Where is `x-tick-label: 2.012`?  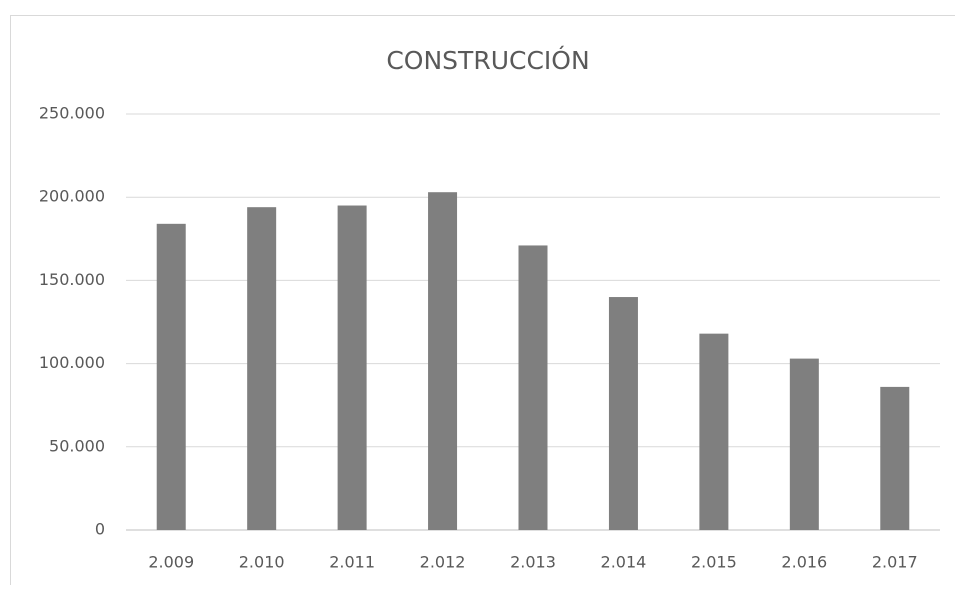
x-tick-label: 2.012 is located at coordinates (443, 562).